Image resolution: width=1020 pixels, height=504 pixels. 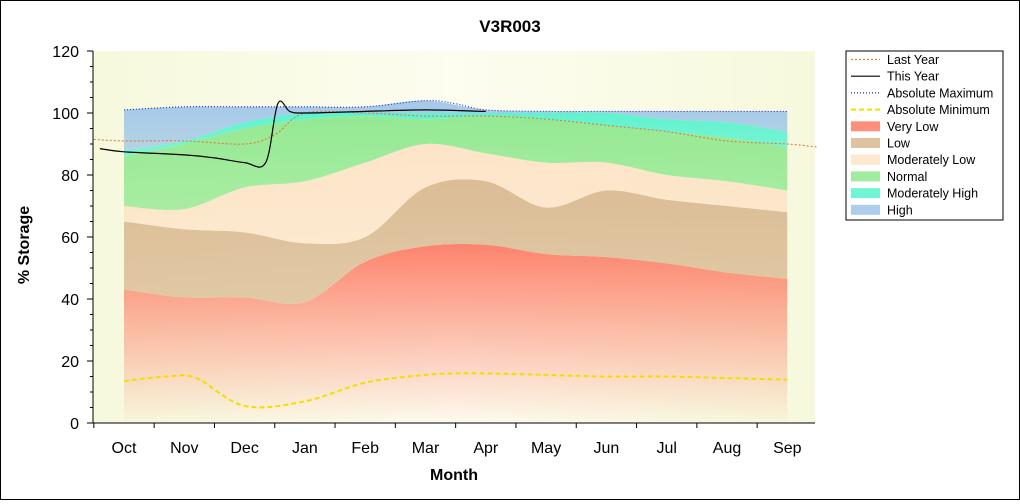 I want to click on band-moderately-high, so click(x=456, y=134).